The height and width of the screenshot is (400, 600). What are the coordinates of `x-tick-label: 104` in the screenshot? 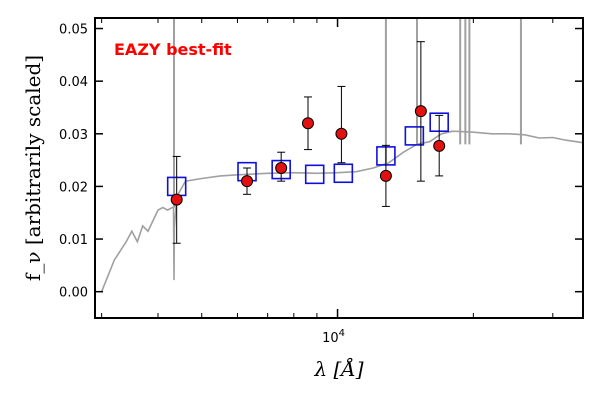 It's located at (333, 337).